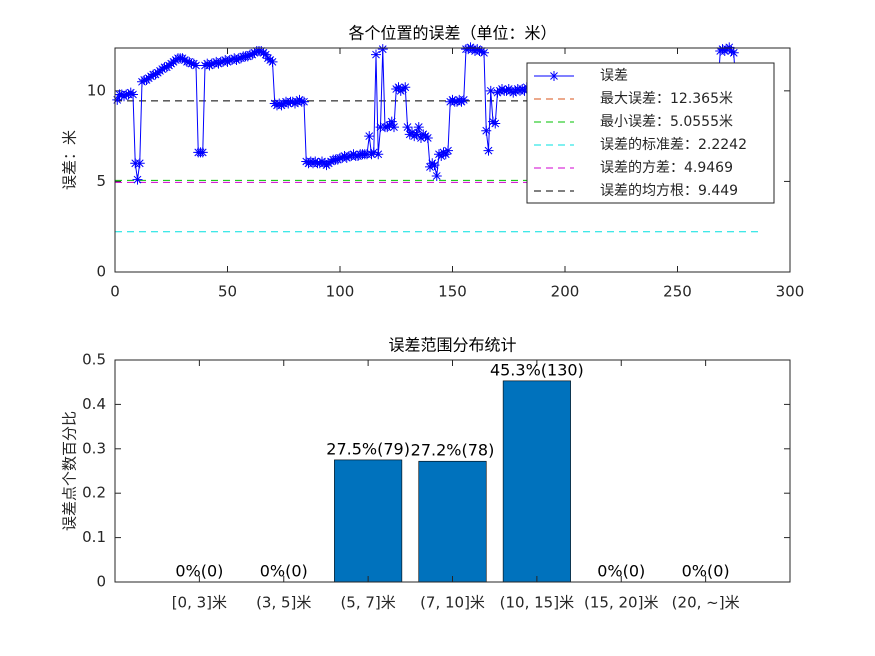  What do you see at coordinates (368, 448) in the screenshot?
I see `value-label: 27.5%(79)` at bounding box center [368, 448].